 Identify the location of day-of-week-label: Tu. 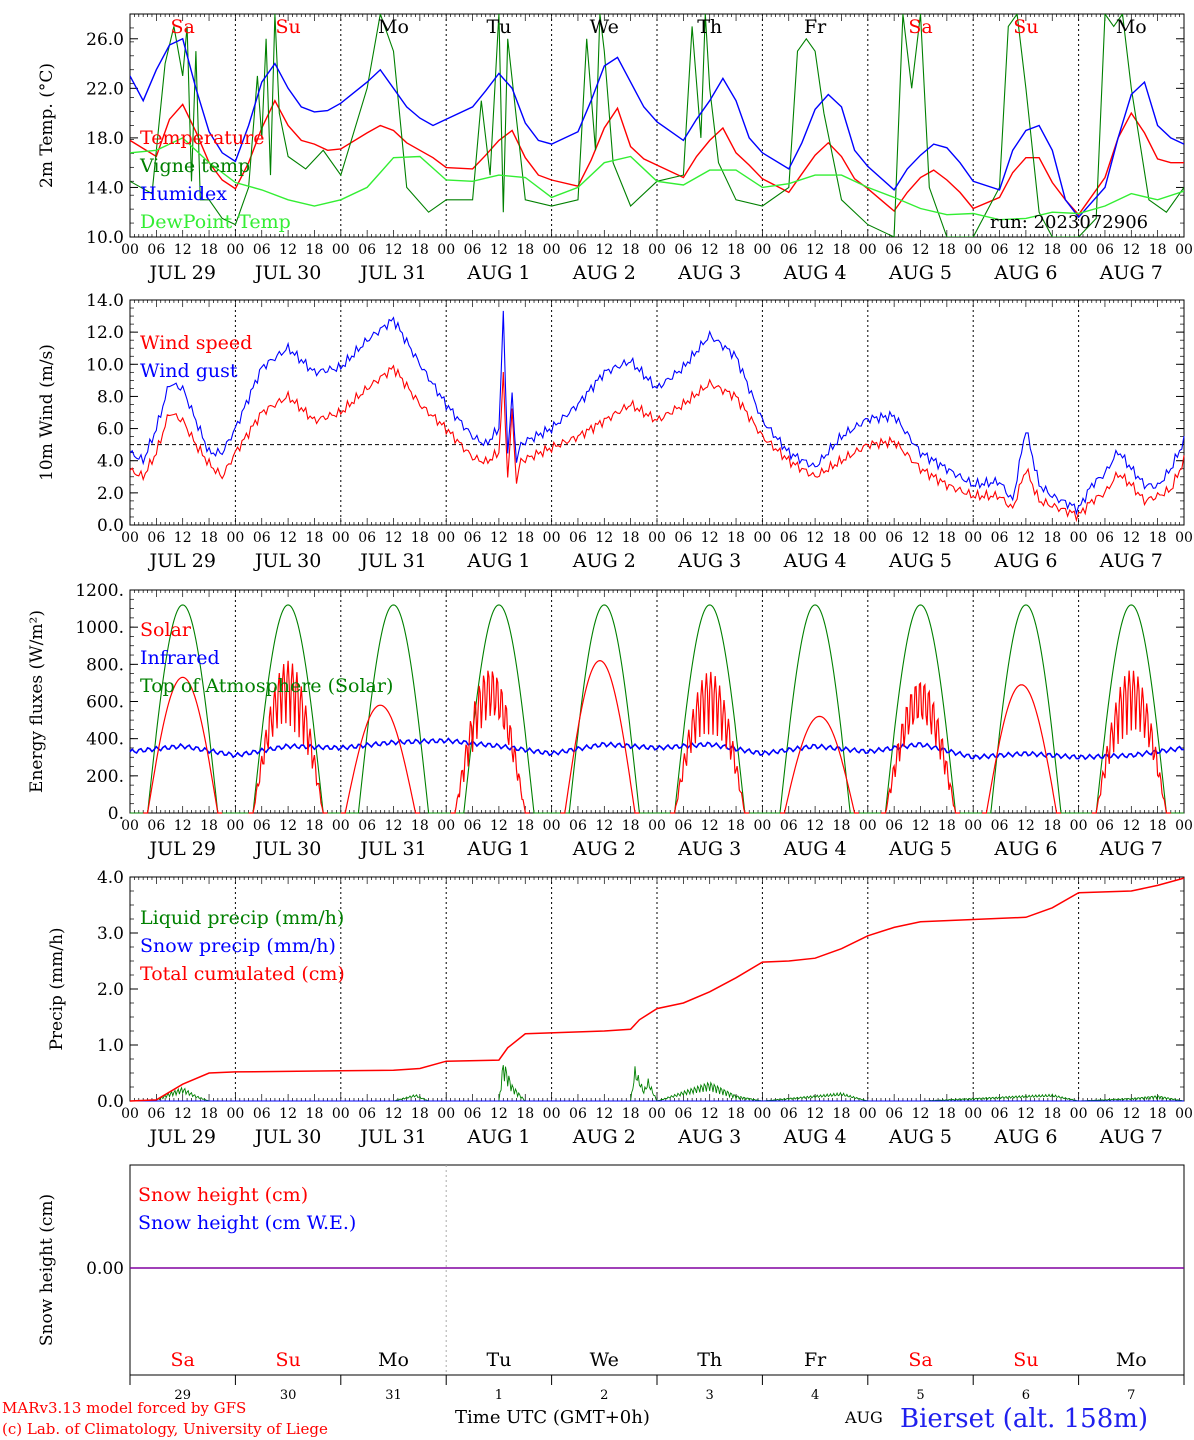
(498, 27).